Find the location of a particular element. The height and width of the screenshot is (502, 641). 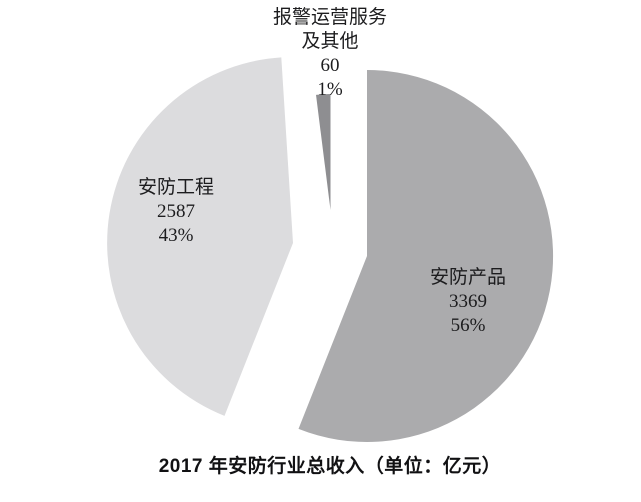

slice-label-line: 56% is located at coordinates (468, 325).